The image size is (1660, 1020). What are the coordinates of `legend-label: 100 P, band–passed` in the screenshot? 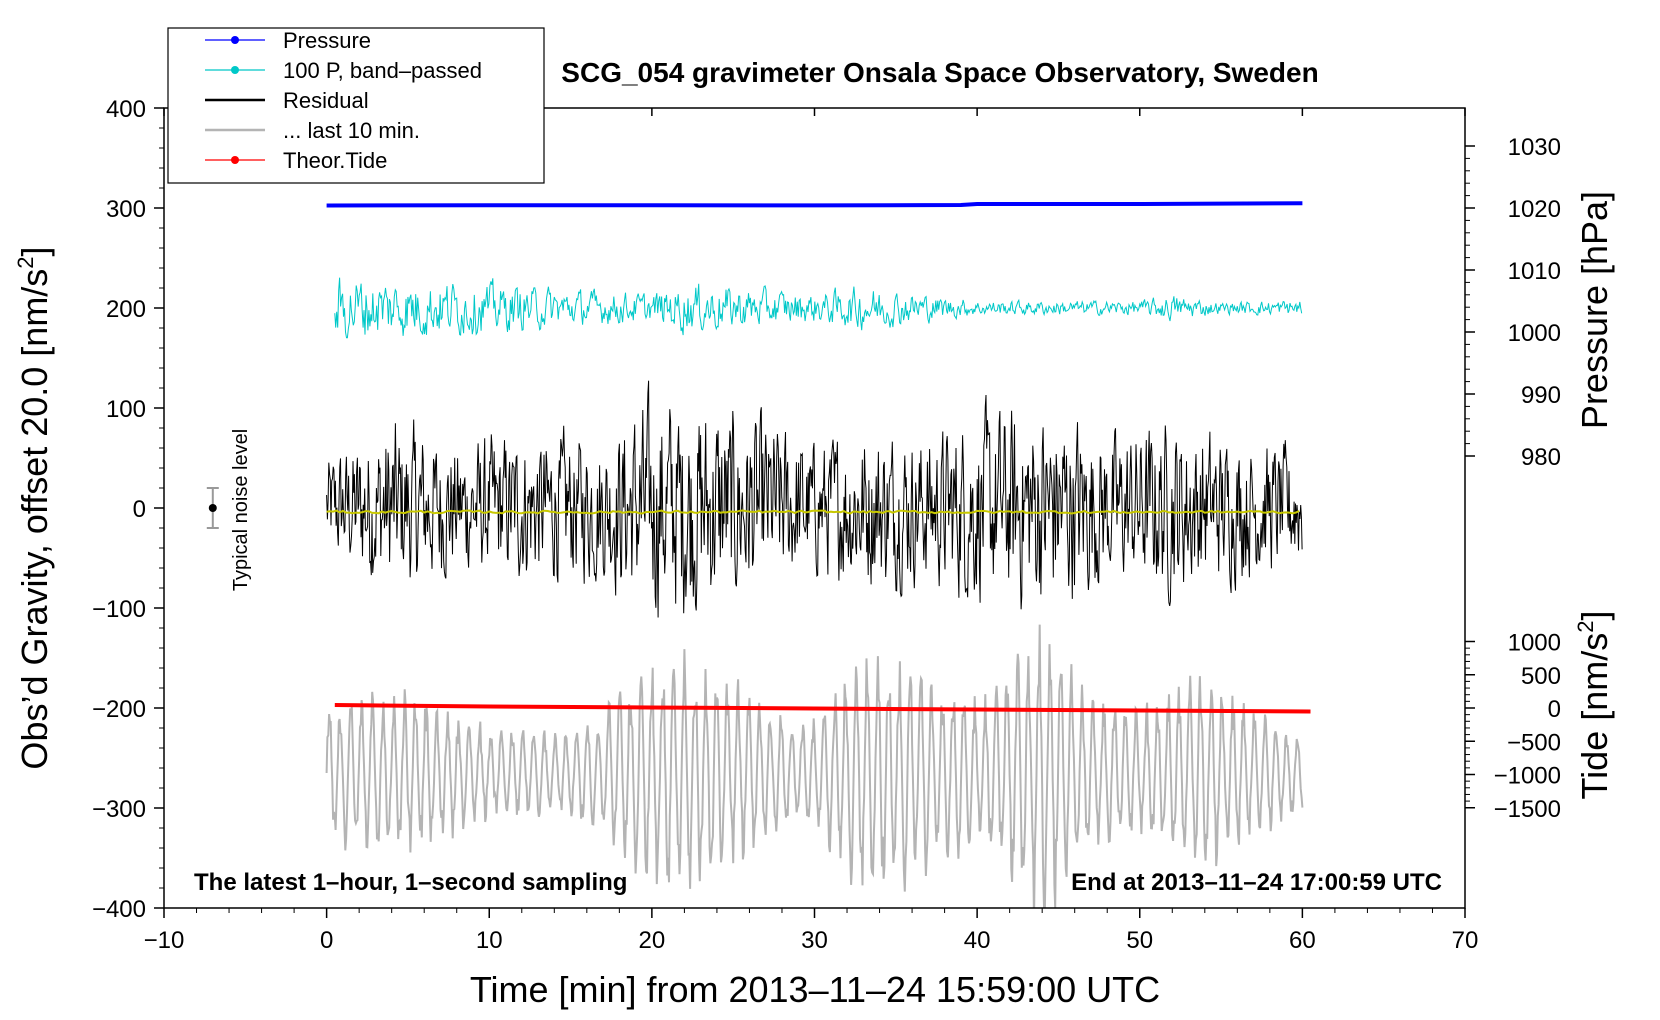 It's located at (382, 70).